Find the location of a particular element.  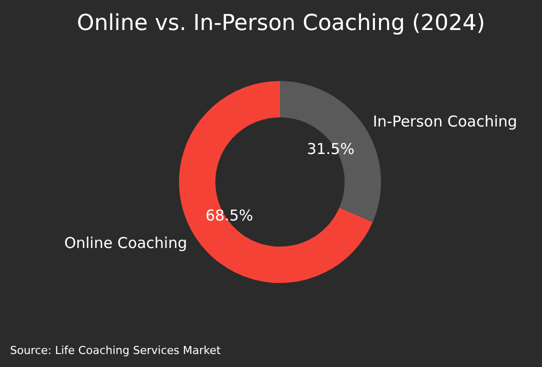

source-note: Source: Life Coaching Services Market is located at coordinates (116, 350).